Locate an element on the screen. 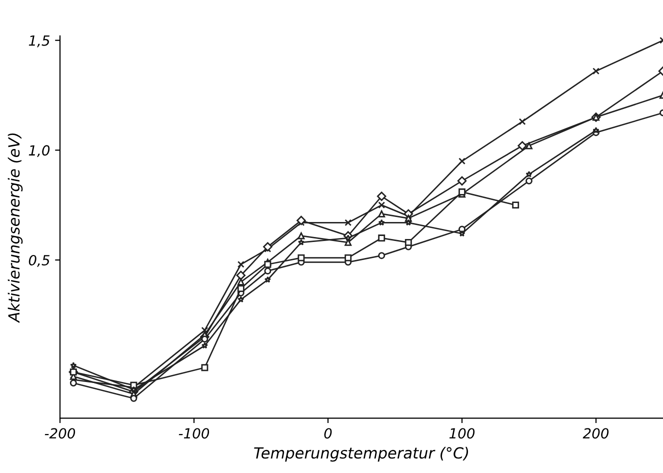 This screenshot has height=473, width=663. x-tick-label: 0 is located at coordinates (328, 433).